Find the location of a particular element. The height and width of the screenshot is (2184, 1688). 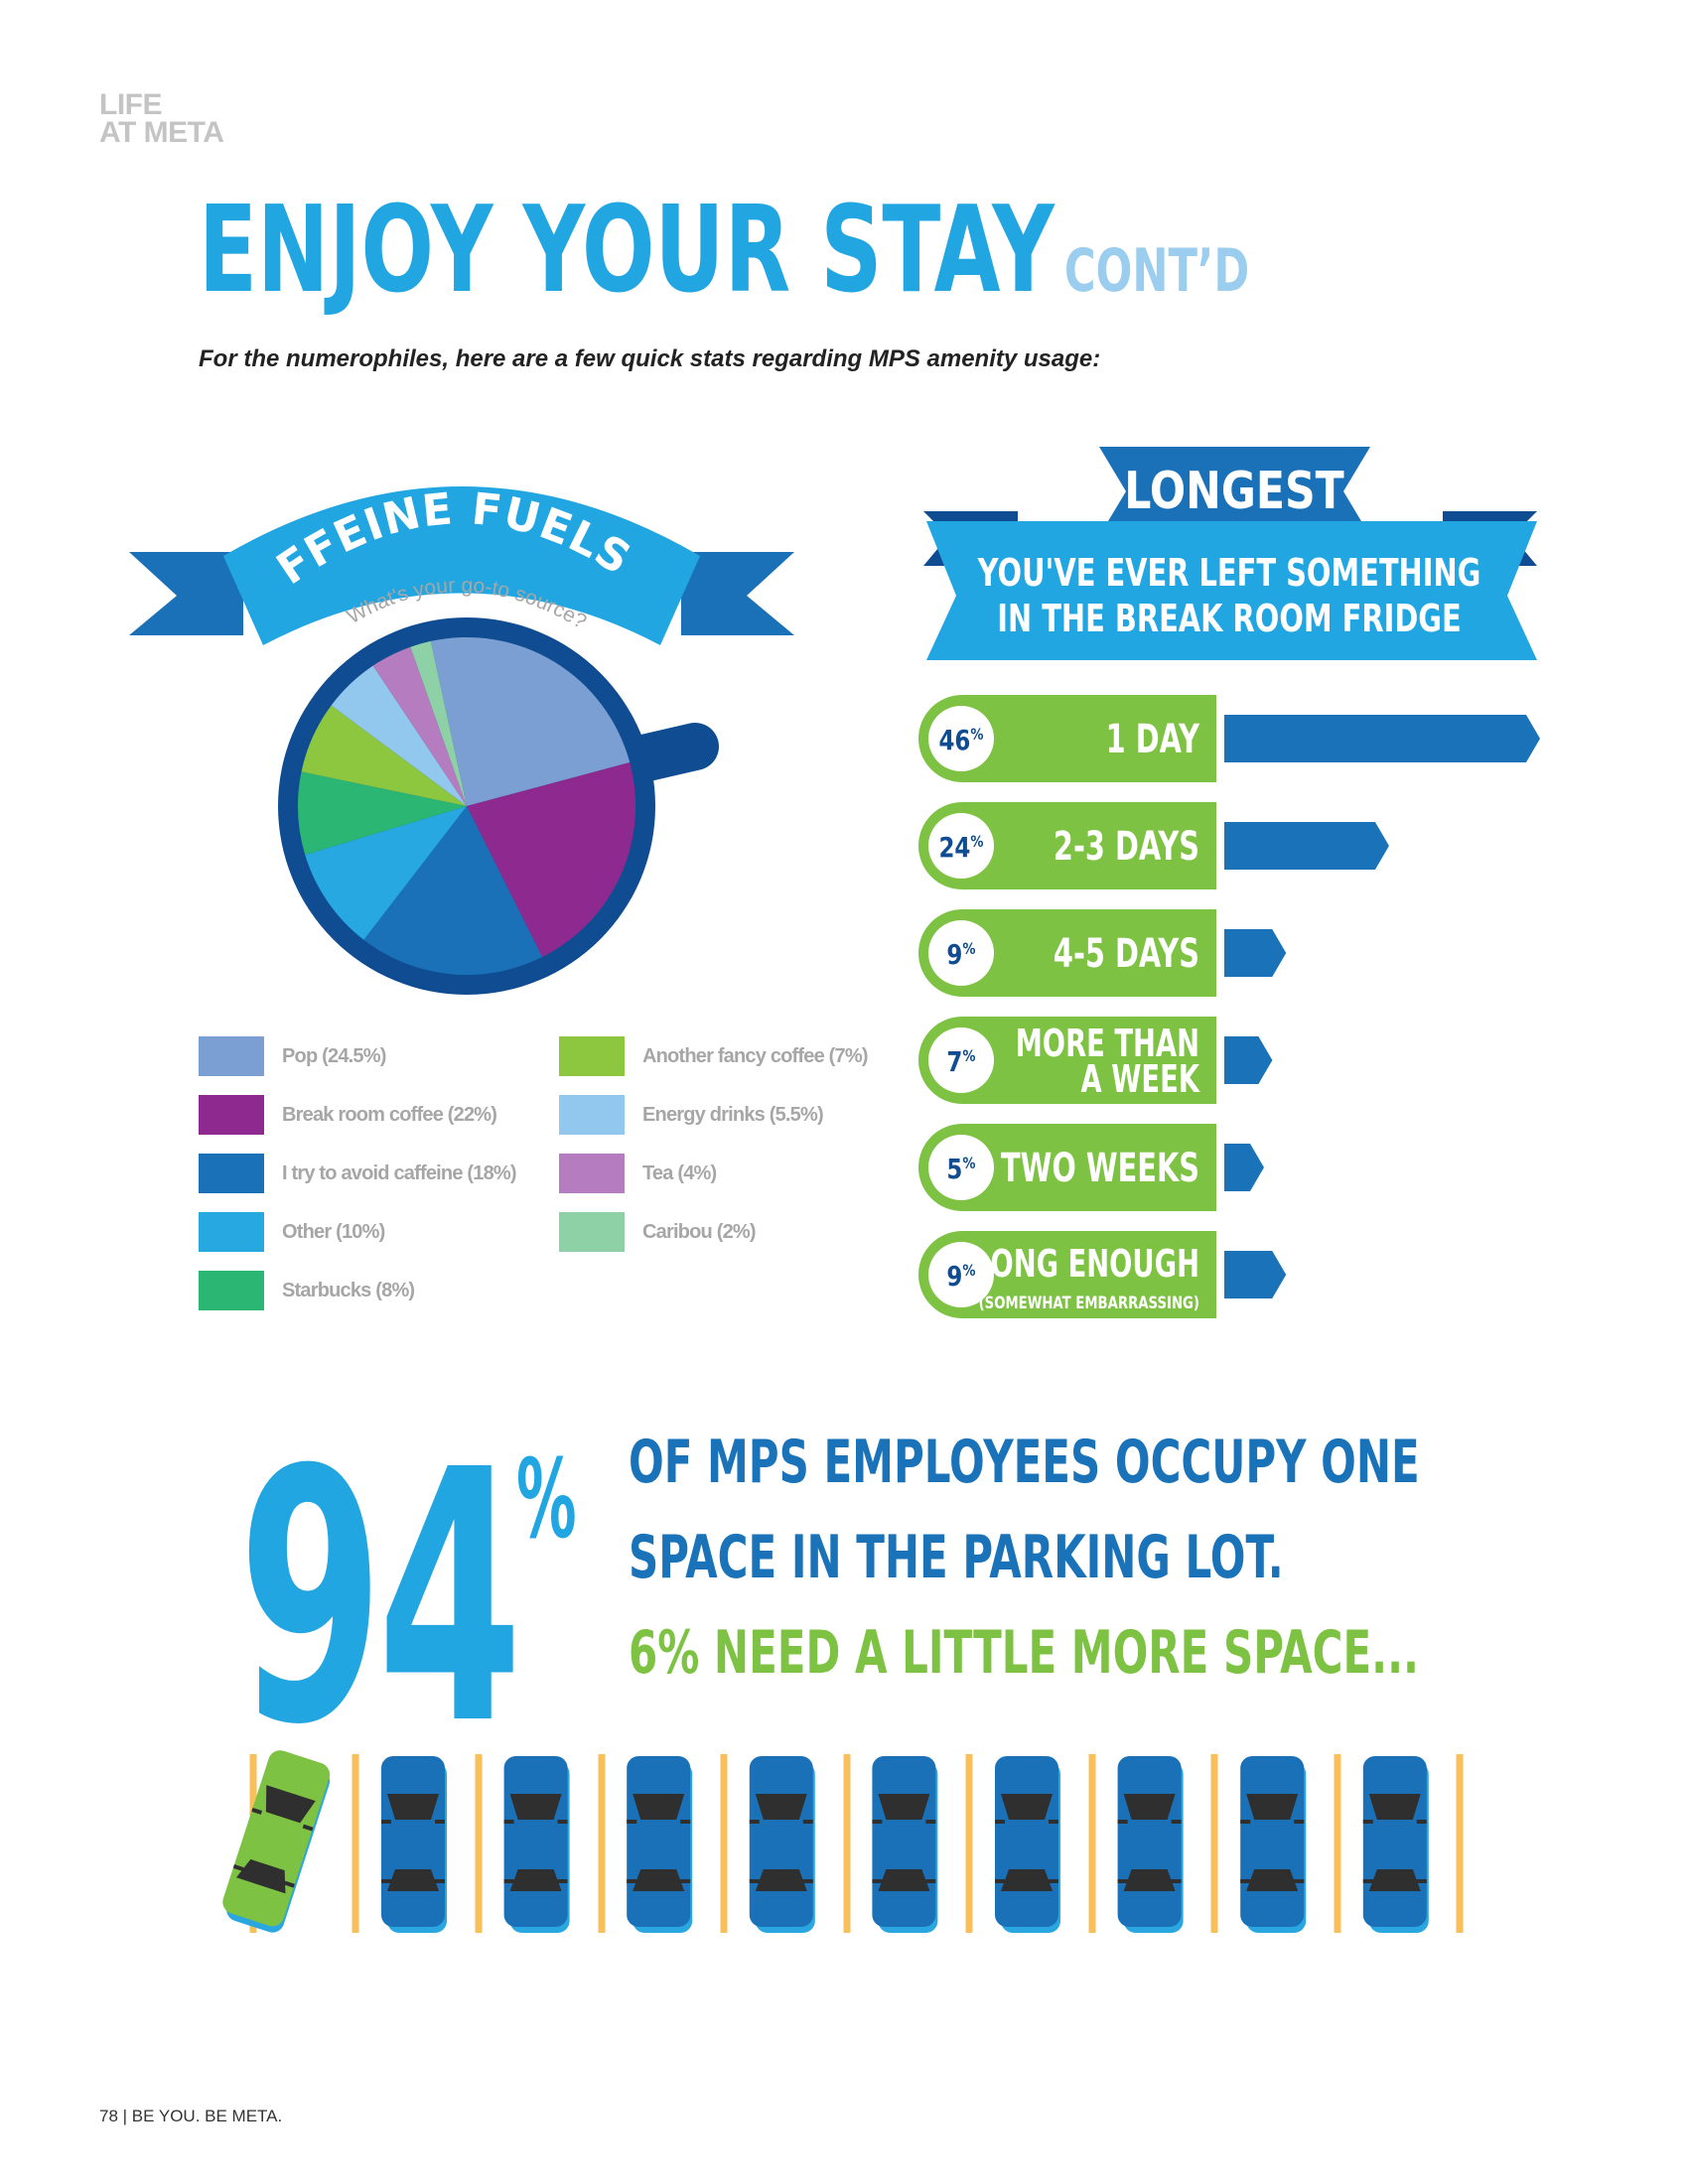

fridge-row: 5% TWO WEEKS is located at coordinates (1091, 1167).